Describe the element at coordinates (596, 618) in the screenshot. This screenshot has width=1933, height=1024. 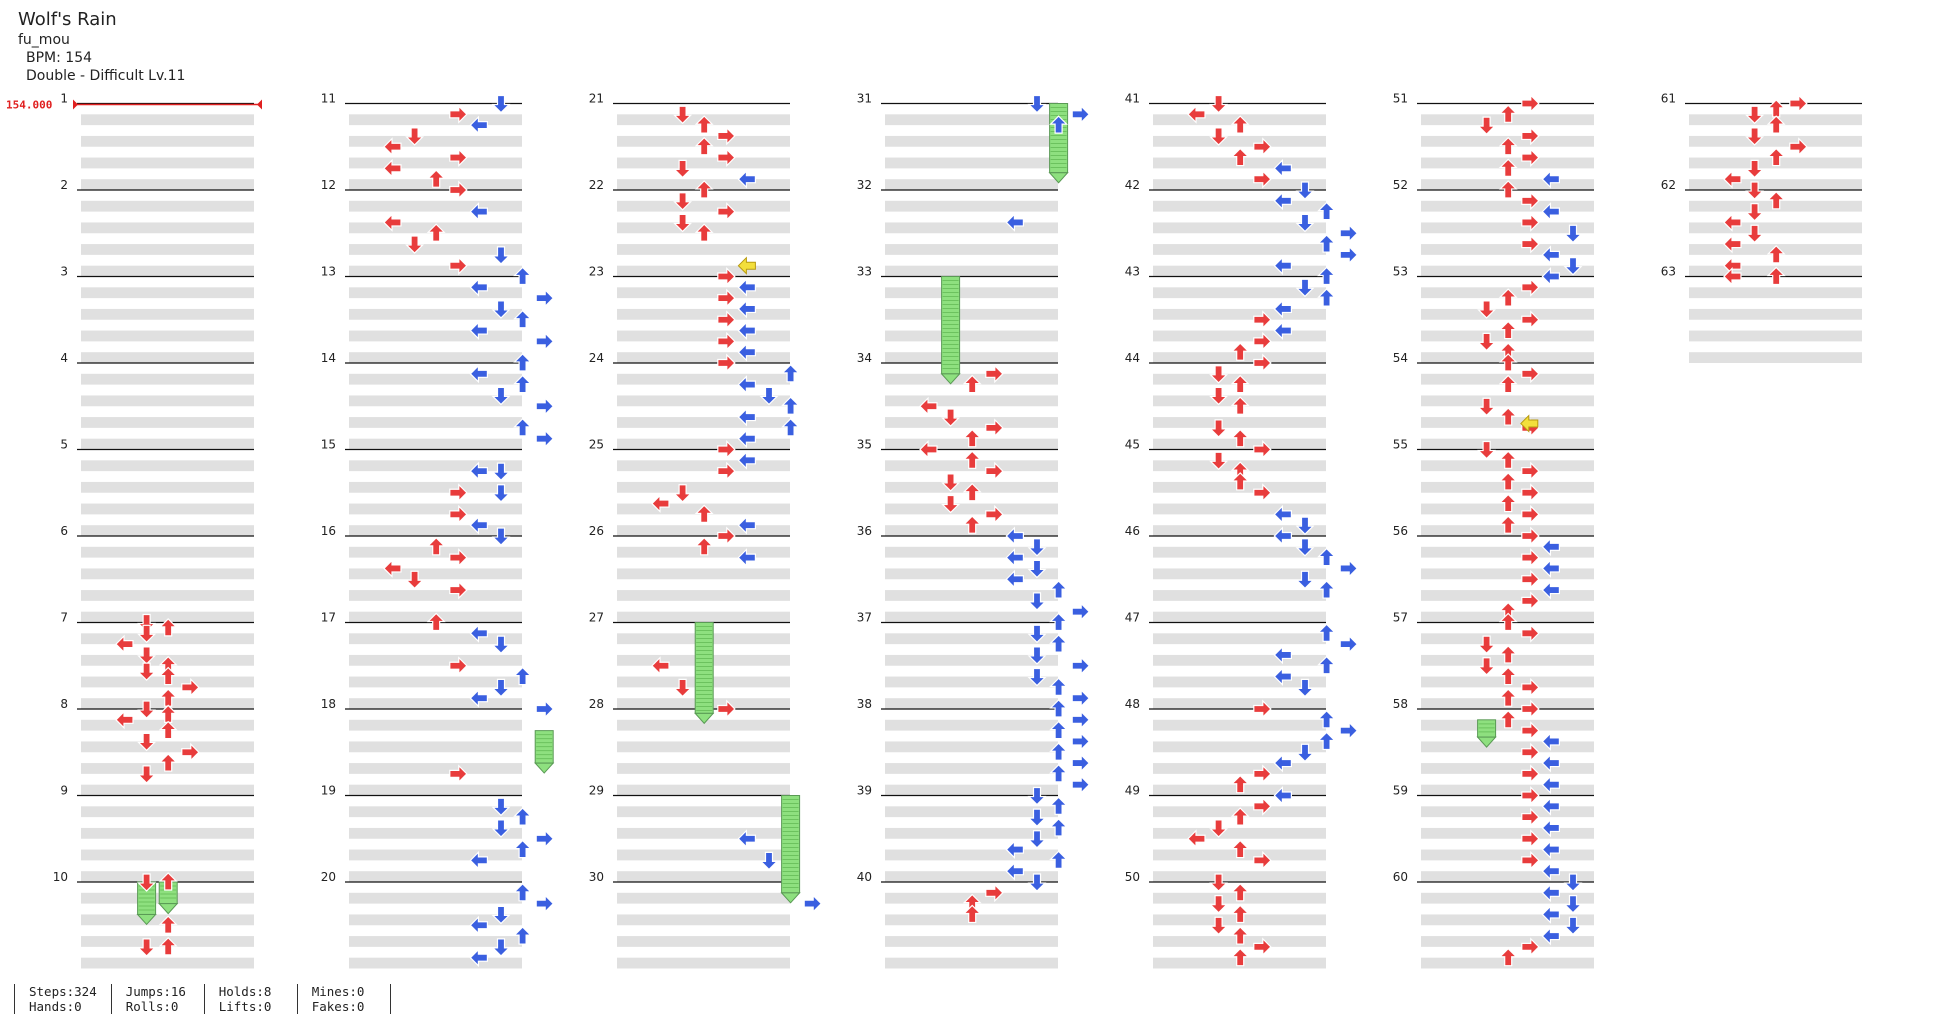
I see `measure-number: 27` at that location.